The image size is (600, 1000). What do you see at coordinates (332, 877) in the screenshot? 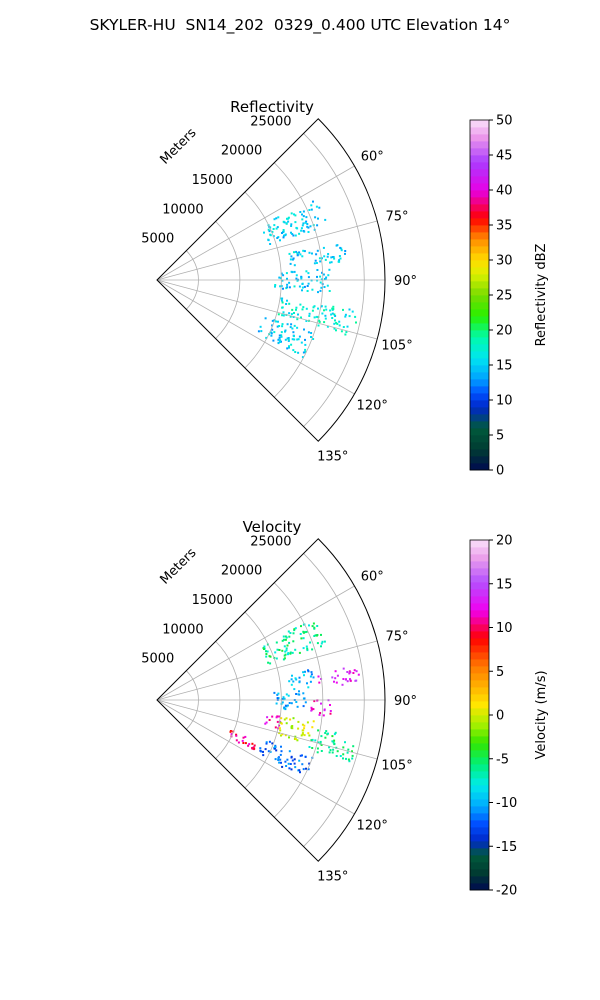
I see `velocity-azimuth-tick: 135°` at bounding box center [332, 877].